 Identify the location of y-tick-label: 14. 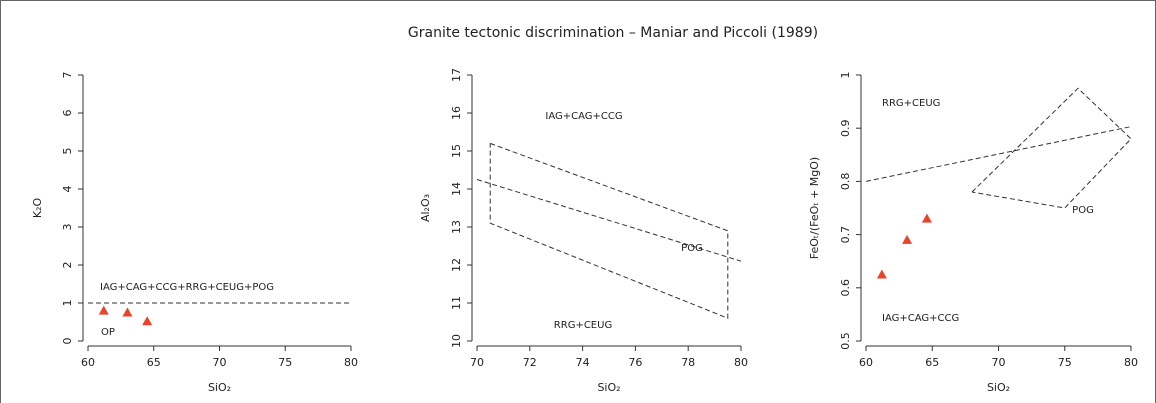
(456, 189).